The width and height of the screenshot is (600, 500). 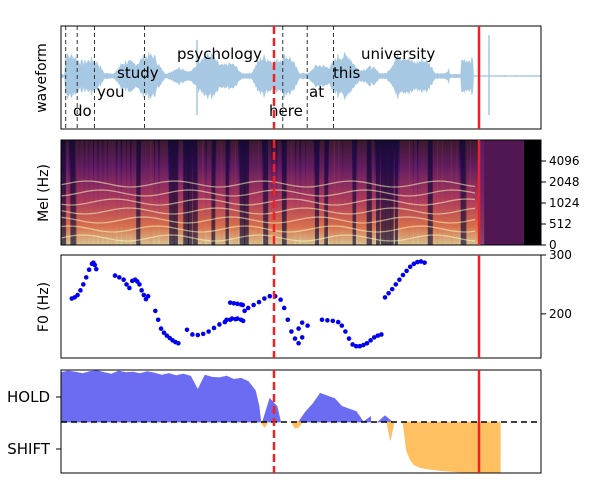 What do you see at coordinates (42, 78) in the screenshot?
I see `waveform-ylabel: waveform` at bounding box center [42, 78].